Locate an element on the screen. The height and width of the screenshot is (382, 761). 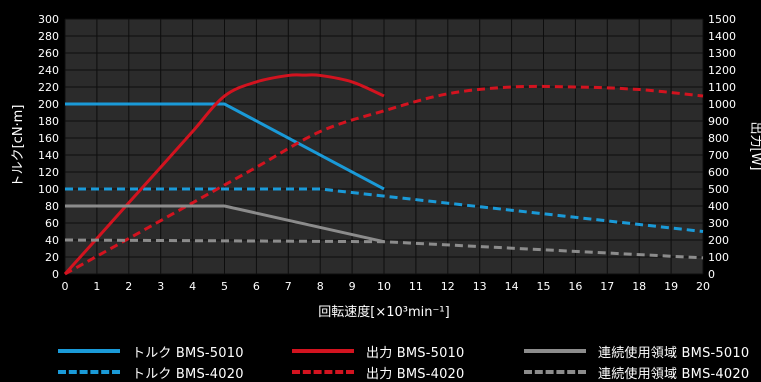
y2-tick-label: 200 is located at coordinates (718, 240).